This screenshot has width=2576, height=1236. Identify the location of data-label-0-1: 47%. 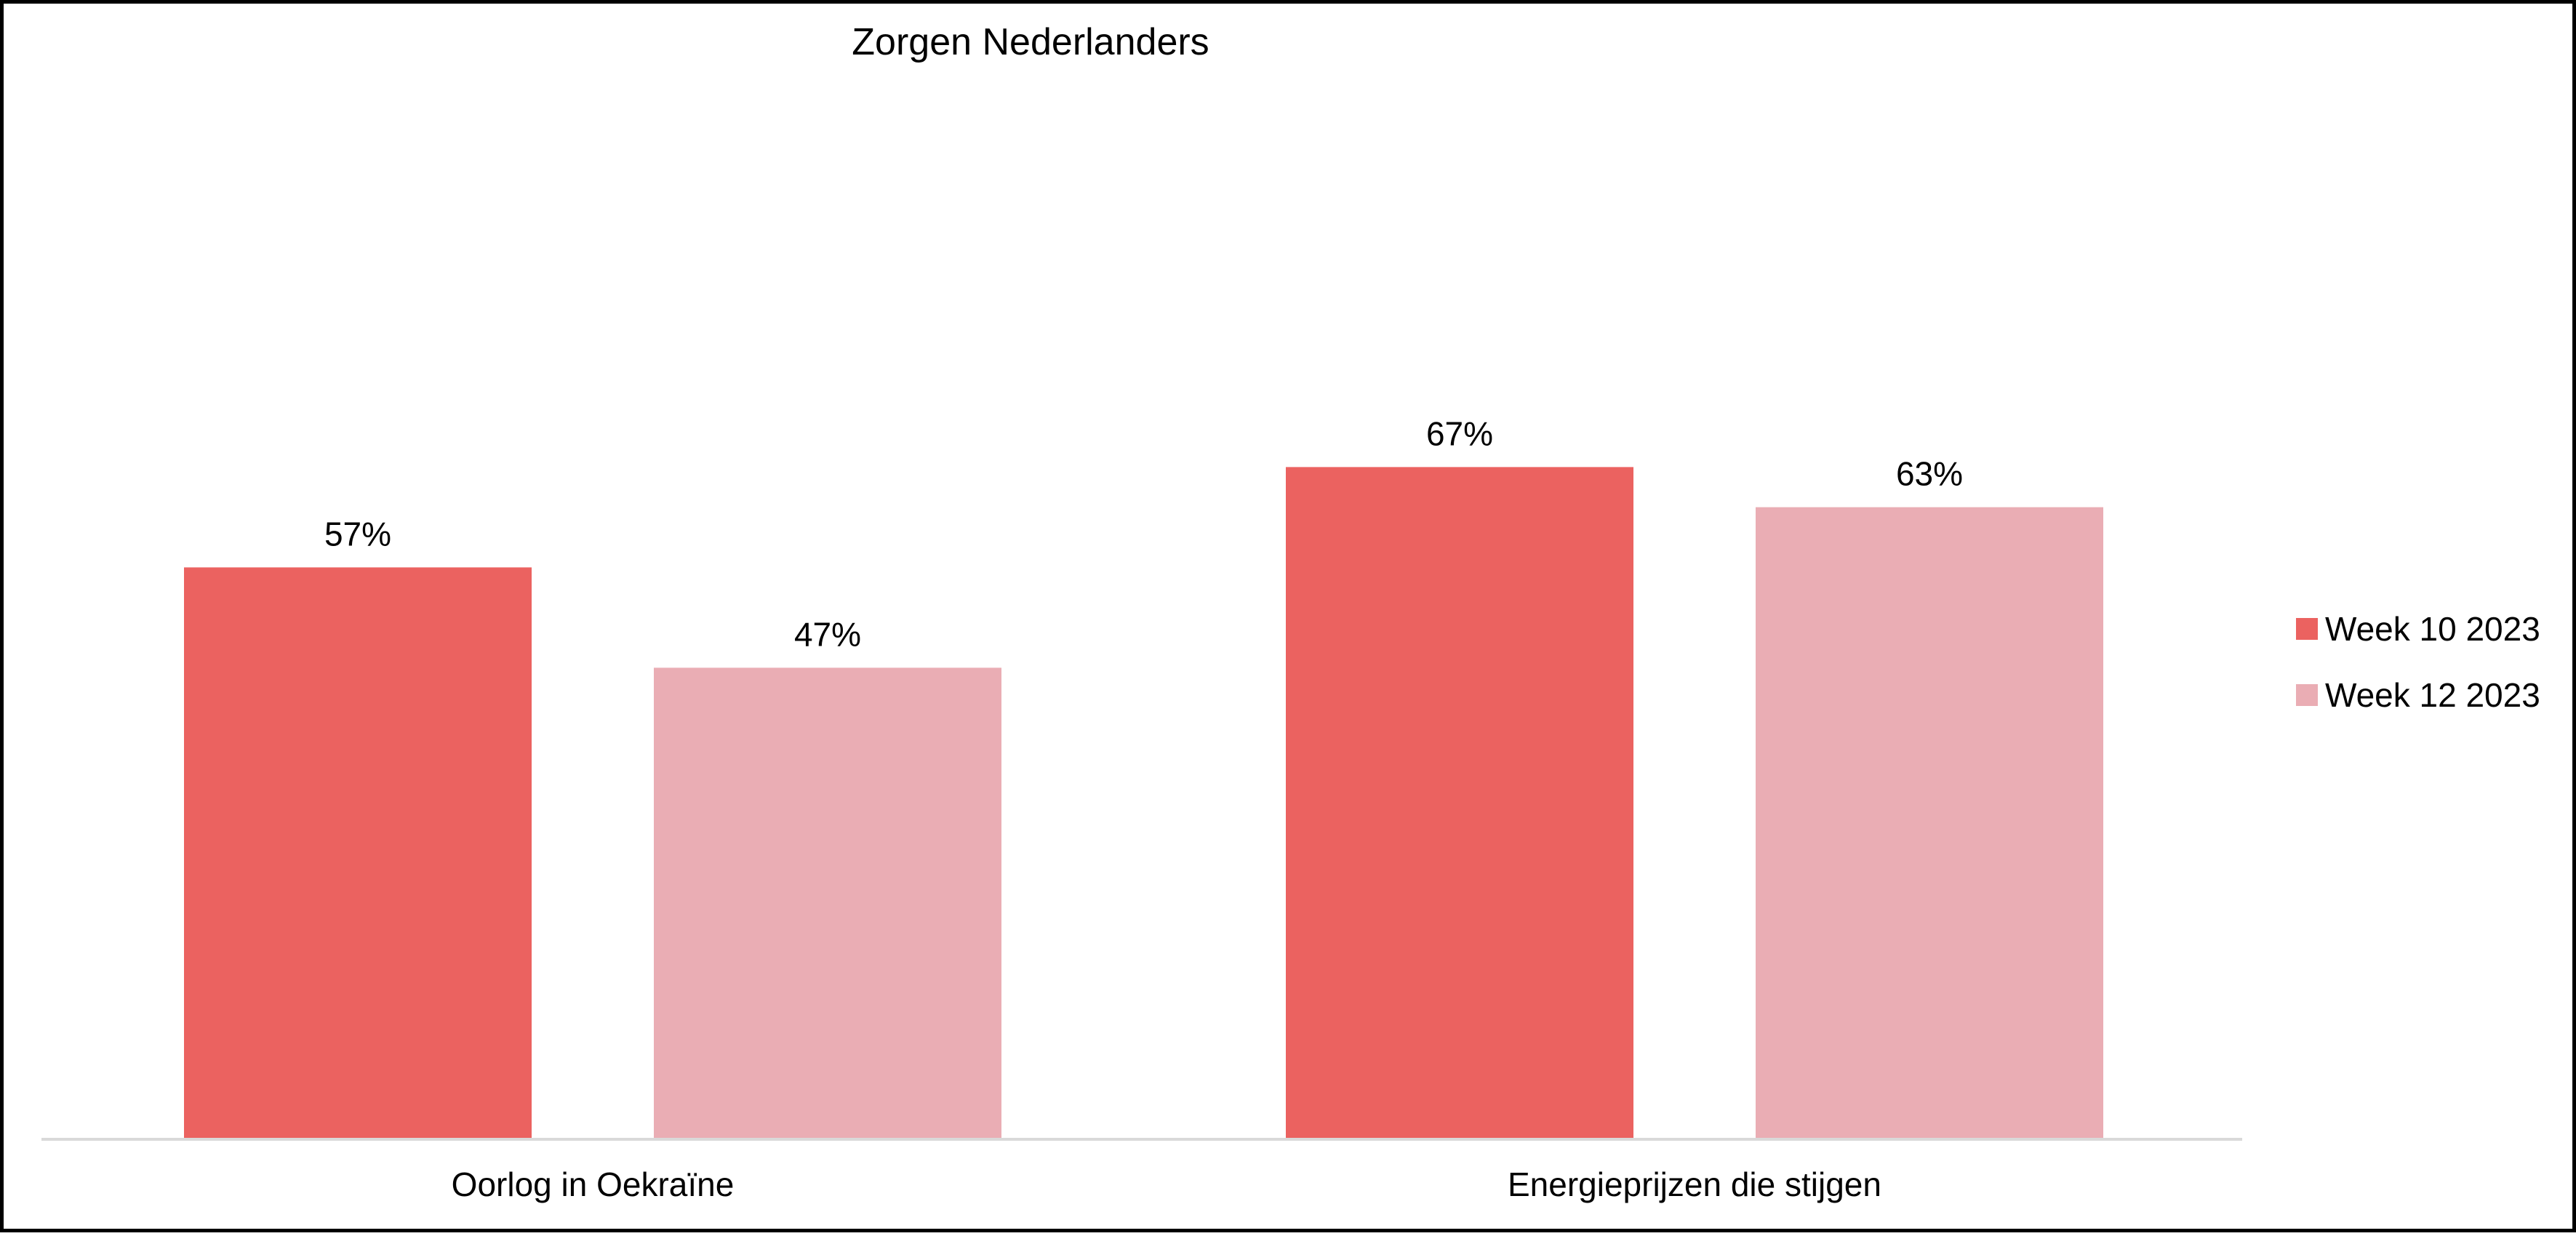
(827, 634).